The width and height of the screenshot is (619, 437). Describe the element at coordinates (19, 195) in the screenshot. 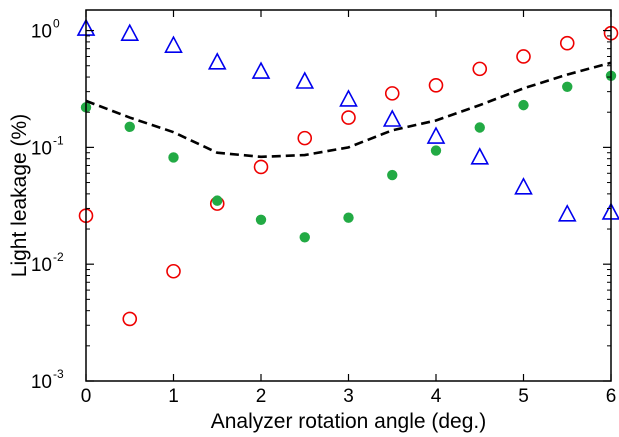

I see `y-axis-title: Light leakage (%)` at that location.